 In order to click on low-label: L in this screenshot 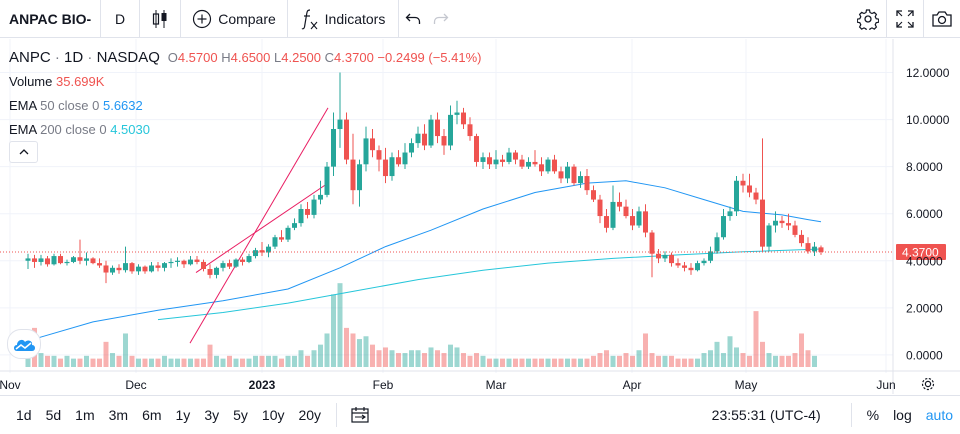, I will do `click(278, 57)`.